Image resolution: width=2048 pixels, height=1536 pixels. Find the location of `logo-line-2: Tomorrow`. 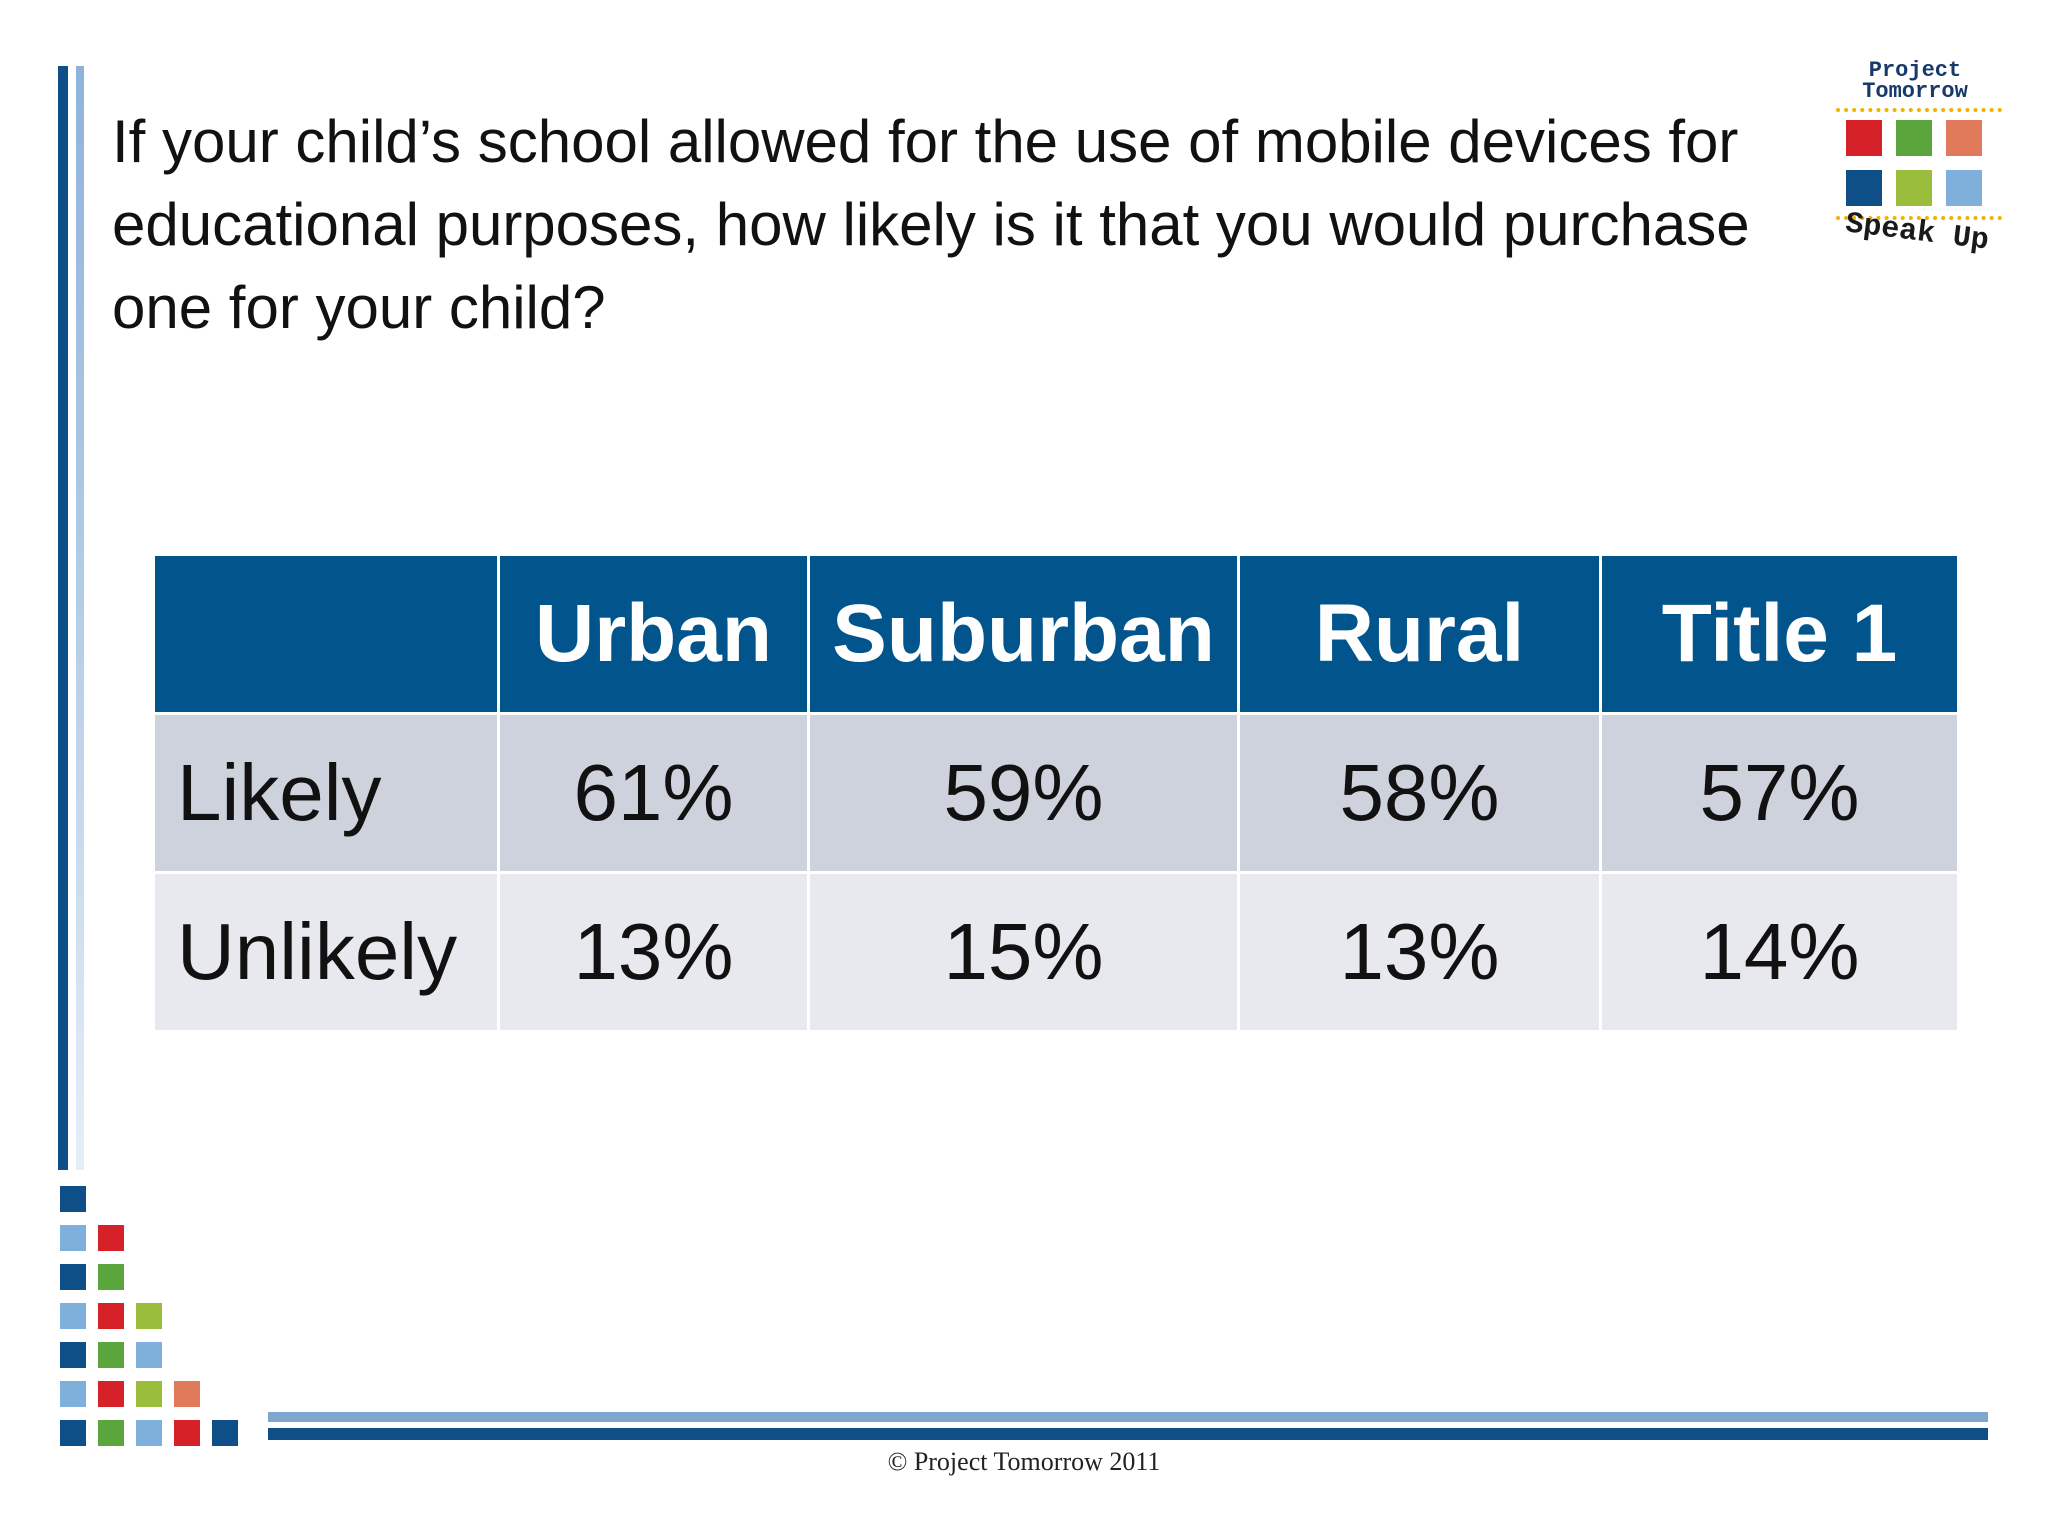

logo-line-2: Tomorrow is located at coordinates (1915, 91).